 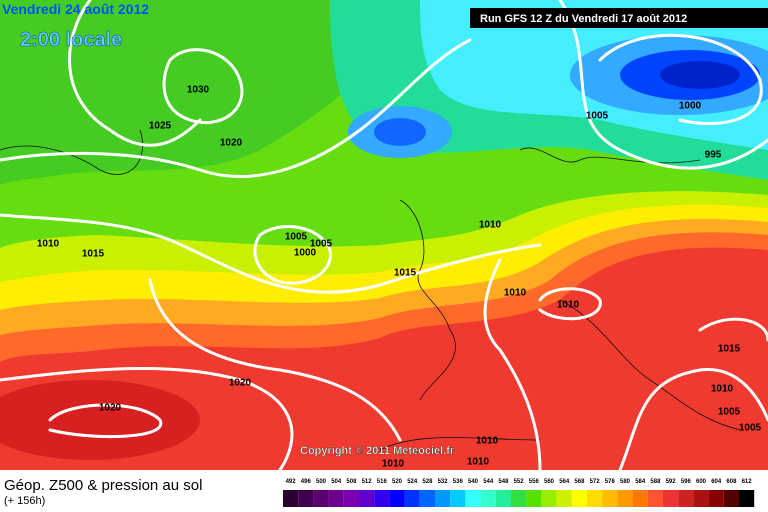 I want to click on legend-label: 516, so click(x=382, y=482).